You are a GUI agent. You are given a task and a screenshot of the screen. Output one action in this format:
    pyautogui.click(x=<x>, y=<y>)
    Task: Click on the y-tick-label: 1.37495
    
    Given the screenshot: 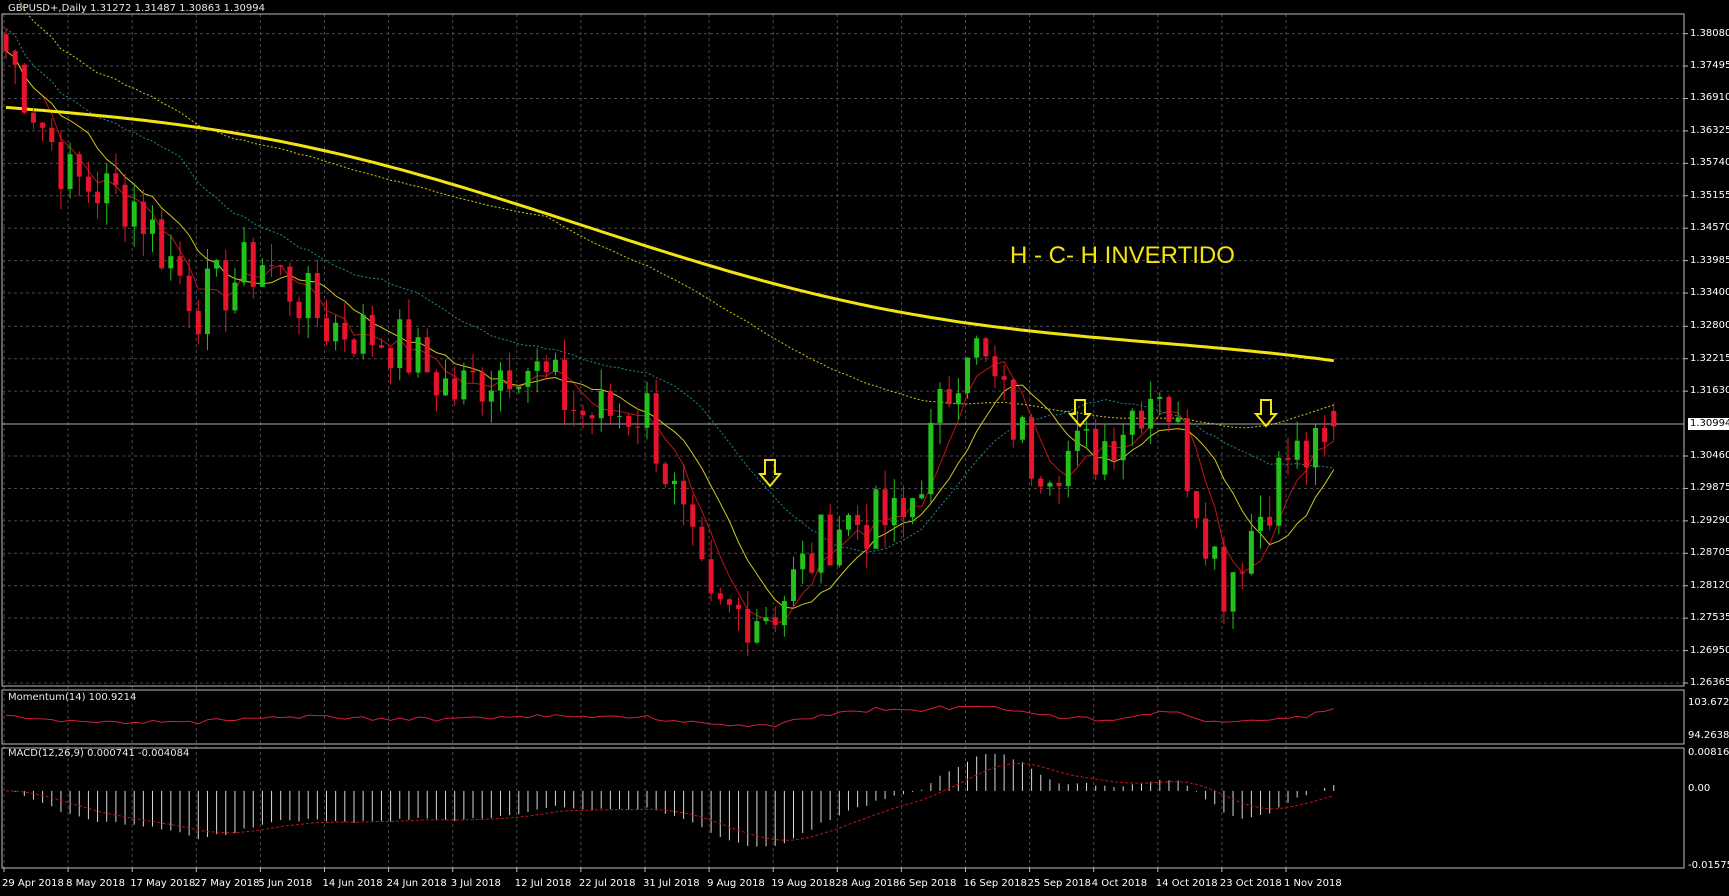 What is the action you would take?
    pyautogui.click(x=1709, y=66)
    